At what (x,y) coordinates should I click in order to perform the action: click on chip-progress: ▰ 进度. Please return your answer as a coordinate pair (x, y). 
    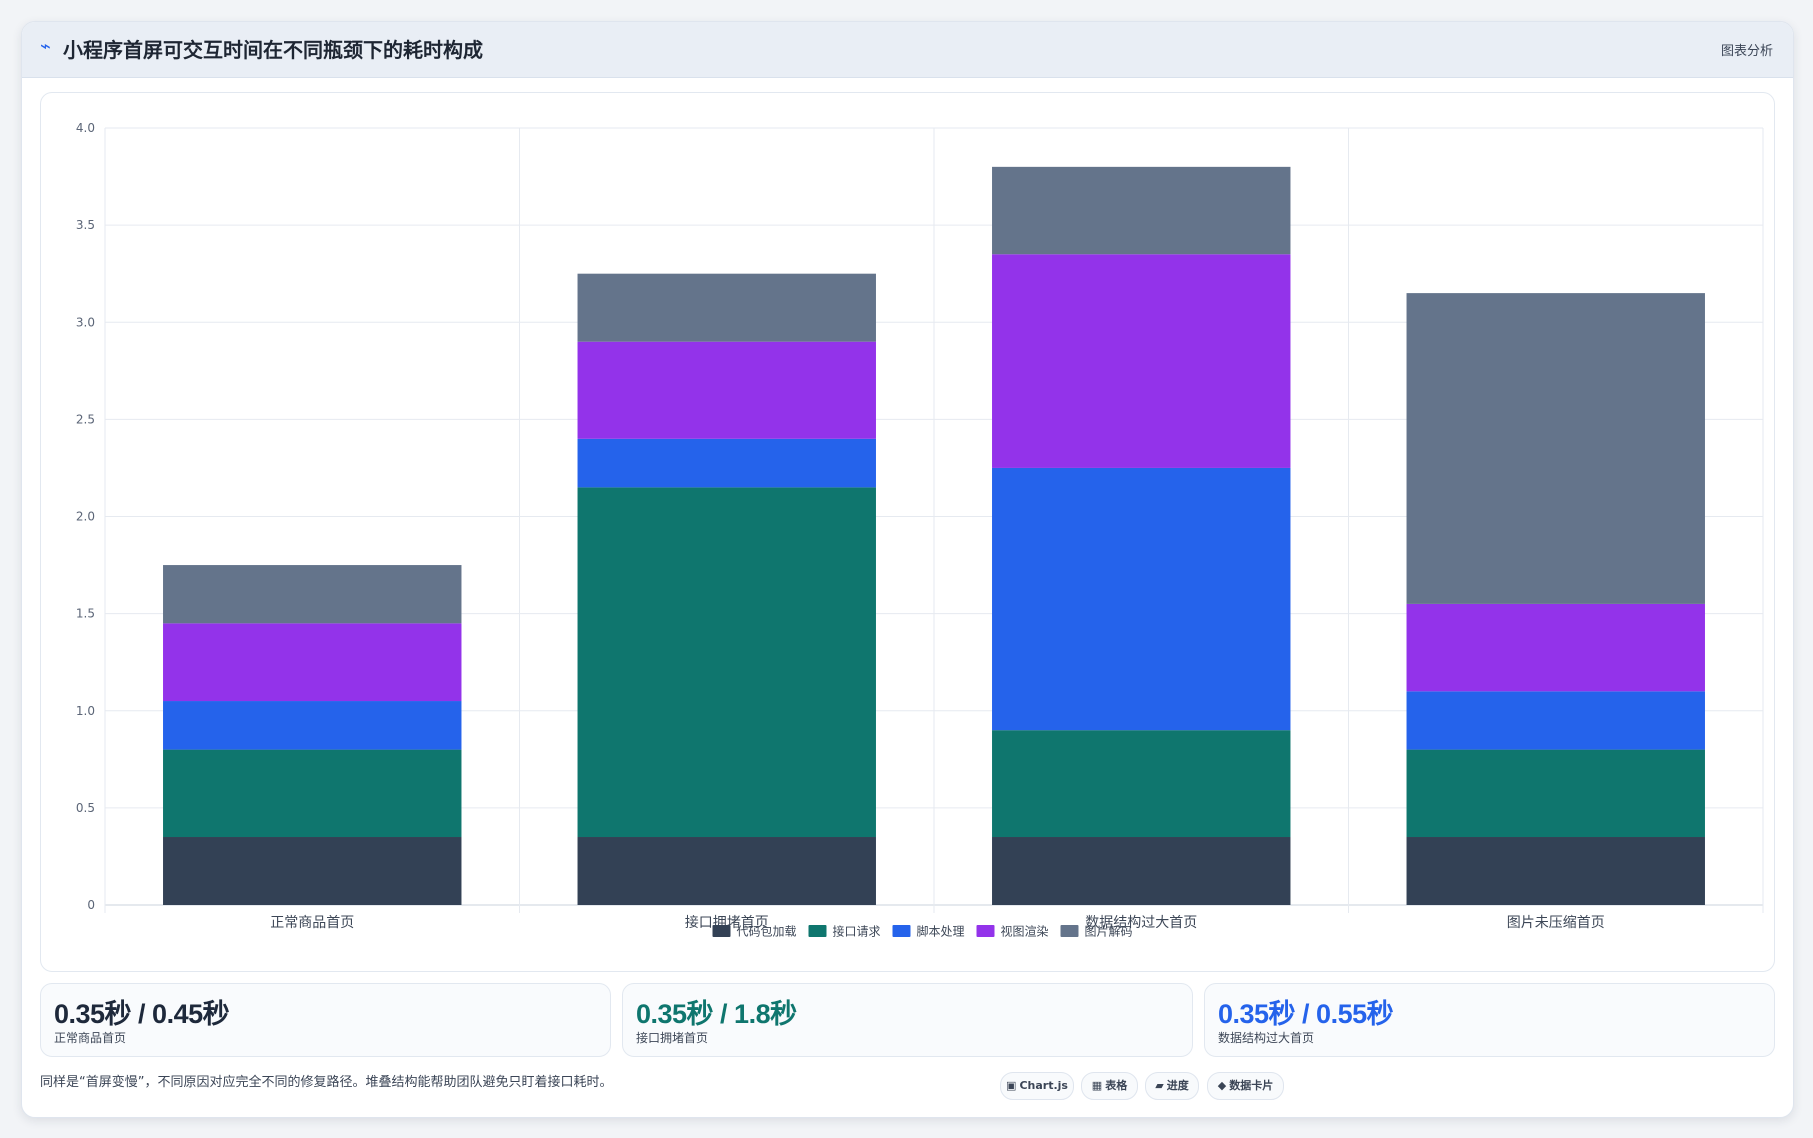
    Looking at the image, I should click on (1172, 1086).